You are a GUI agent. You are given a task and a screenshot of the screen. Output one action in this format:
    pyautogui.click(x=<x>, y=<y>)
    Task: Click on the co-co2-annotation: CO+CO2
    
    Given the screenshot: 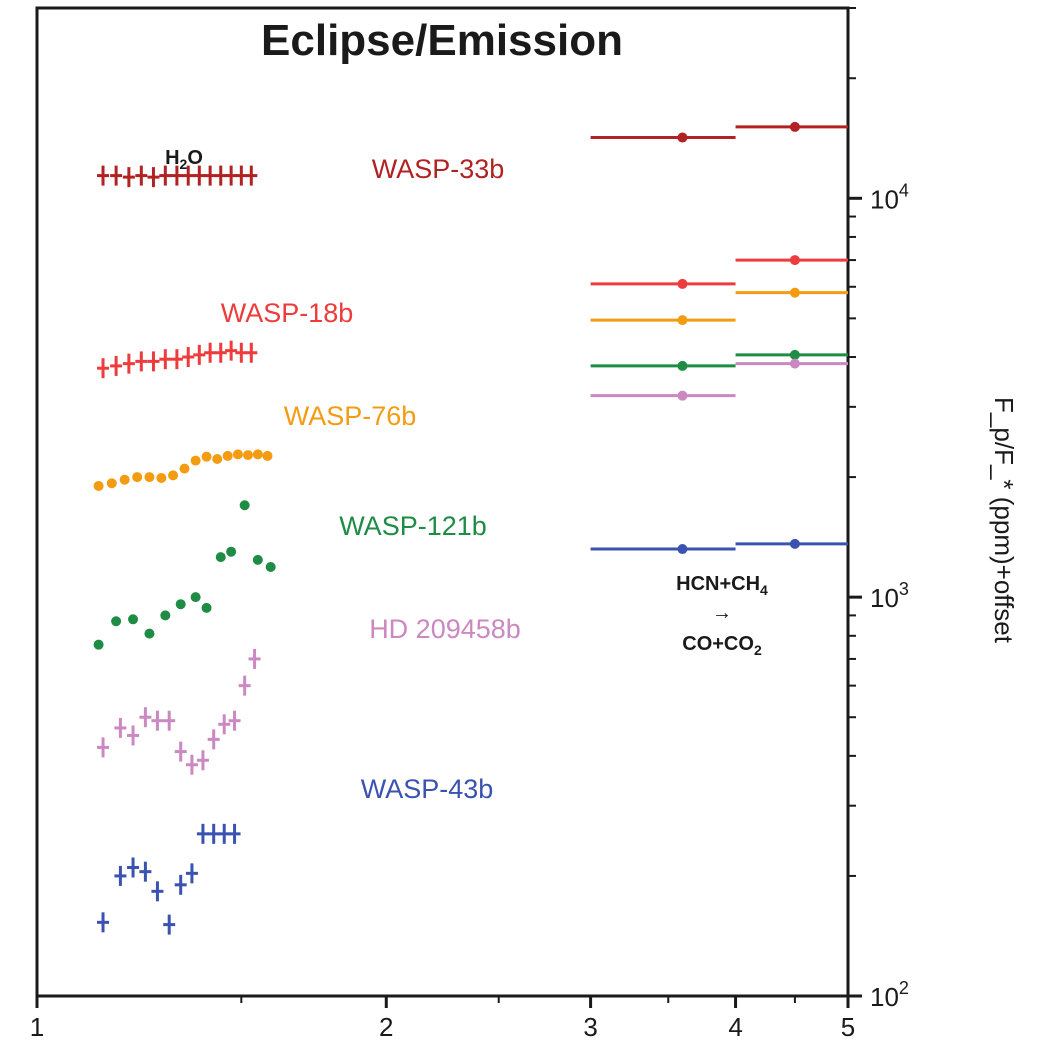 What is the action you would take?
    pyautogui.click(x=722, y=645)
    